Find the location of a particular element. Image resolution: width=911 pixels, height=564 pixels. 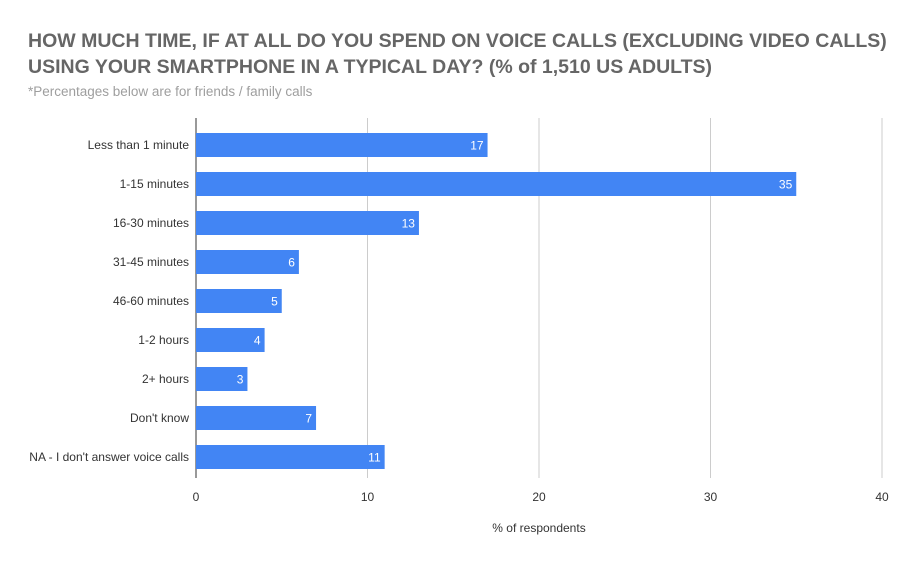

category-label: 1-2 hours is located at coordinates (163, 340).